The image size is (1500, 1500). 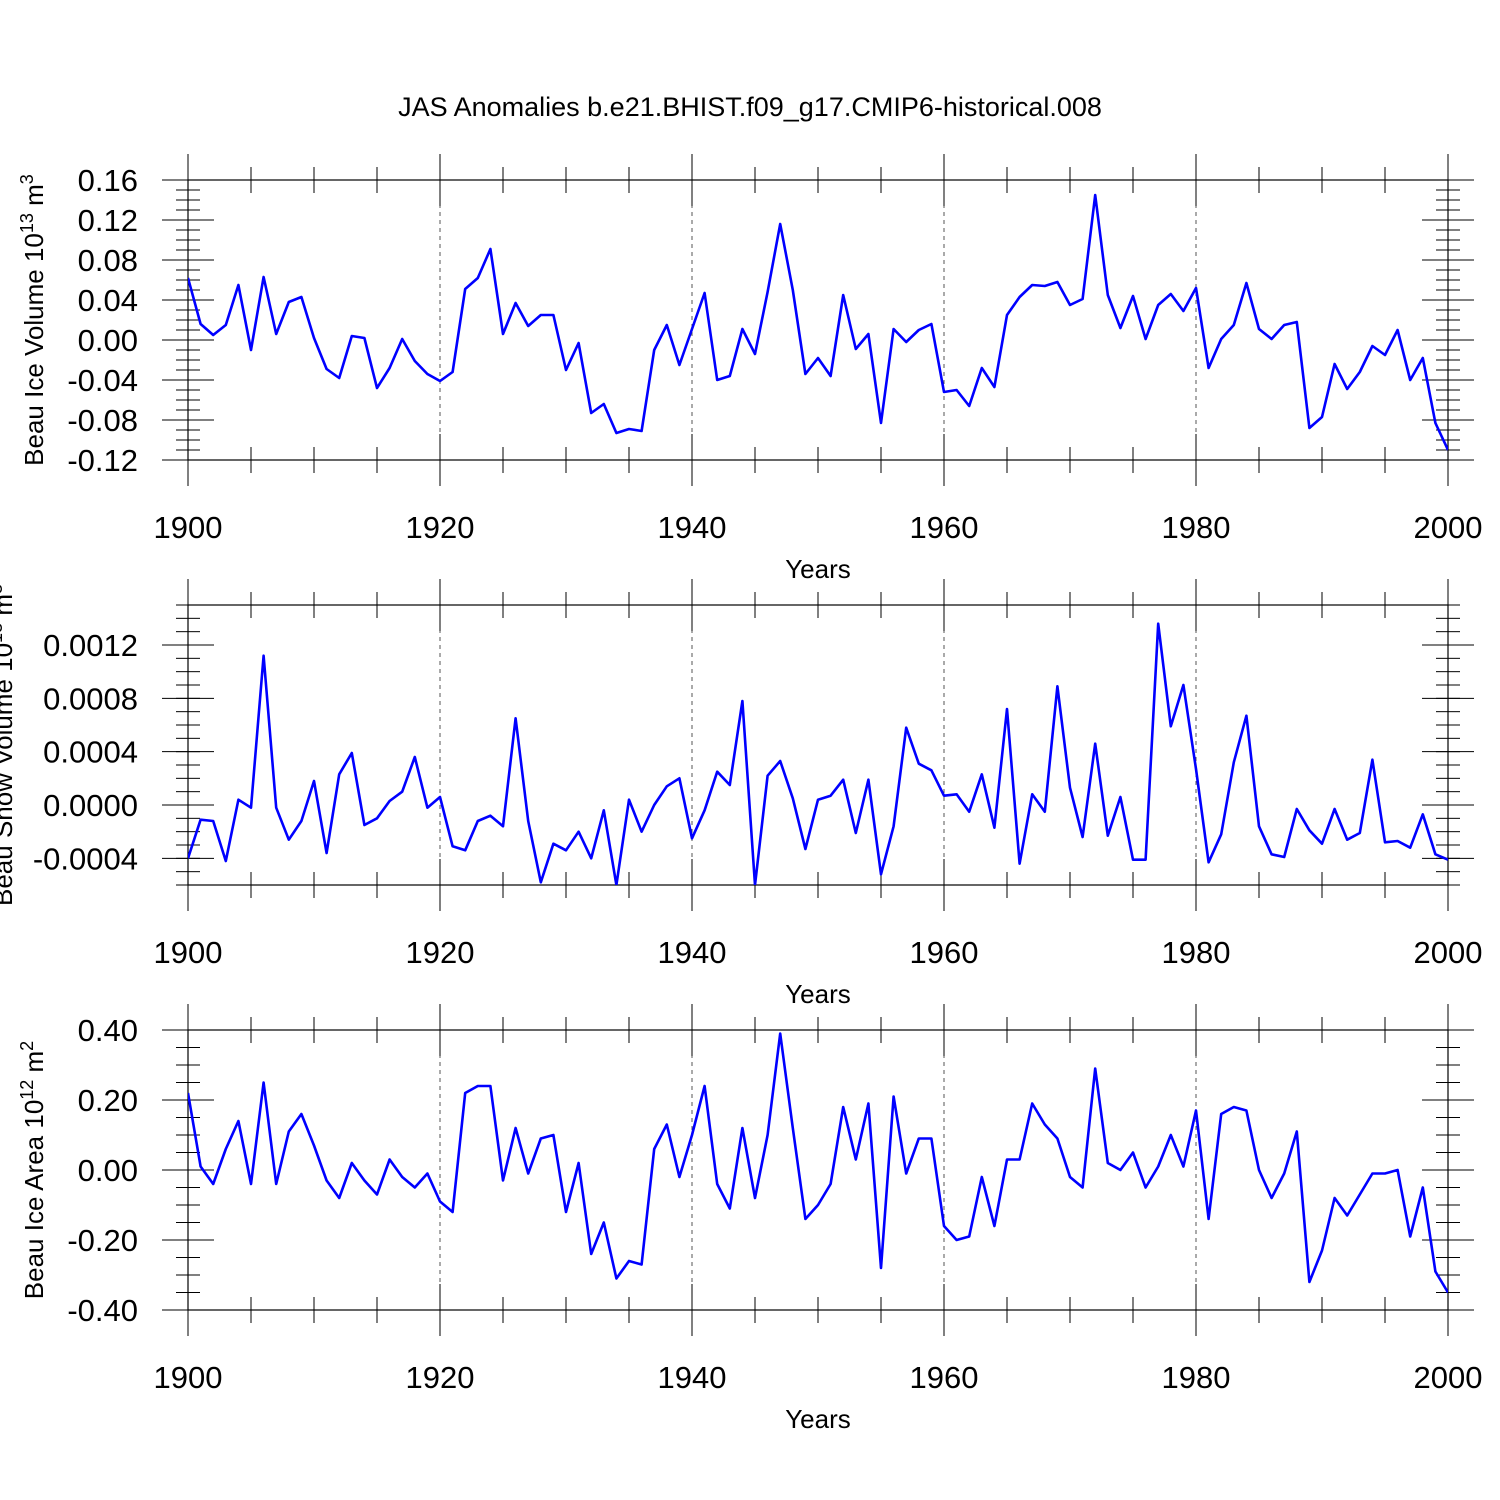 I want to click on y-tick-label: 0.04, so click(x=108, y=300).